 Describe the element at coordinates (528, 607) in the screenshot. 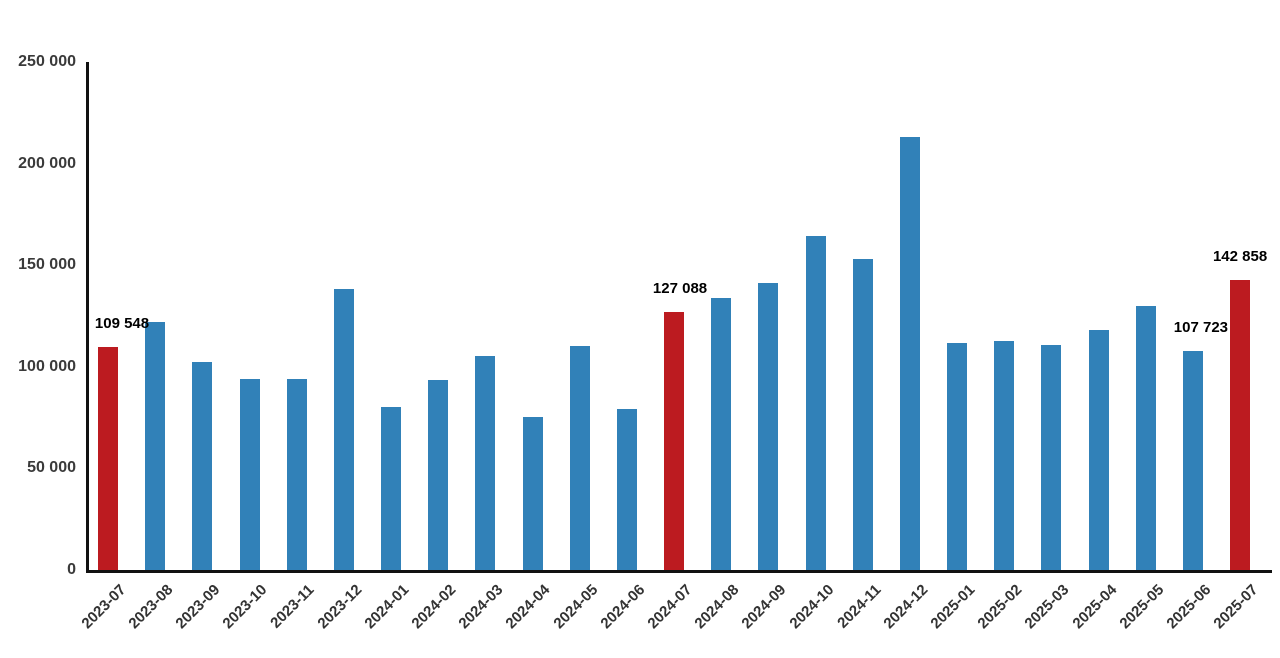

I see `x-axis-tick-label: 2024-04` at that location.